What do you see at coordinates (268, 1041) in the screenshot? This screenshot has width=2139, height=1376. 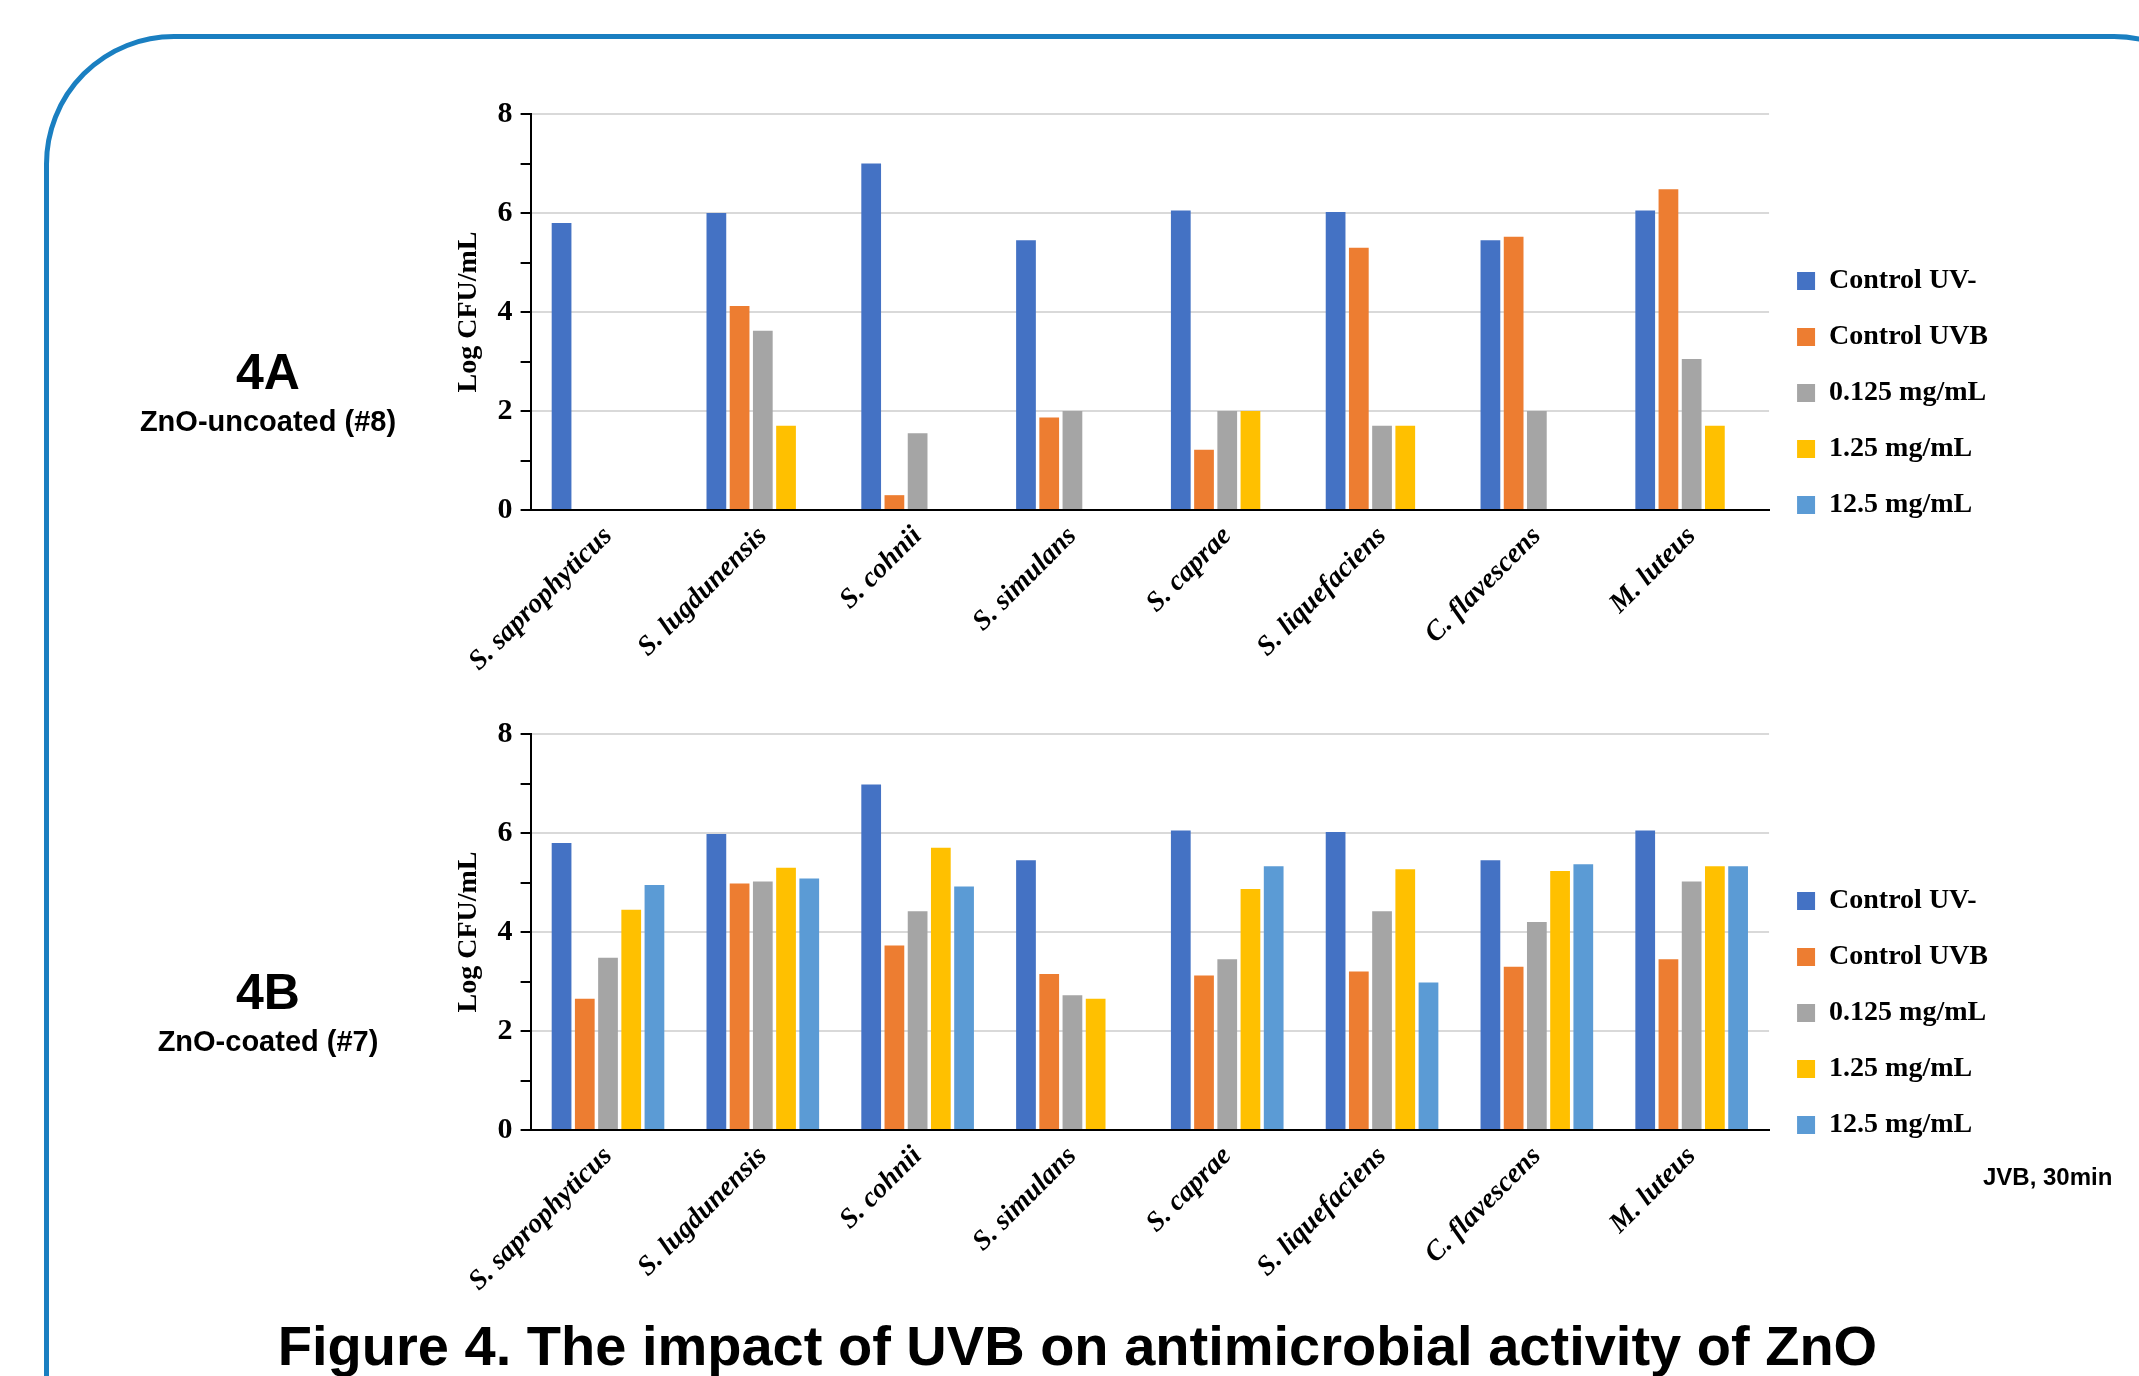 I see `text: ZnO-coated (#7)` at bounding box center [268, 1041].